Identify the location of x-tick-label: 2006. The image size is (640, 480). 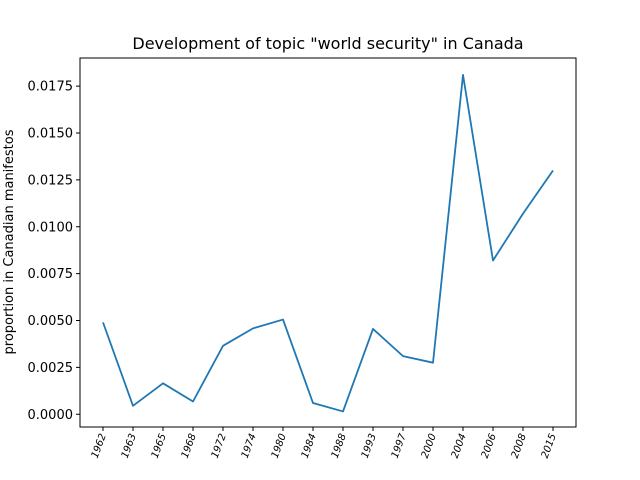
(489, 446).